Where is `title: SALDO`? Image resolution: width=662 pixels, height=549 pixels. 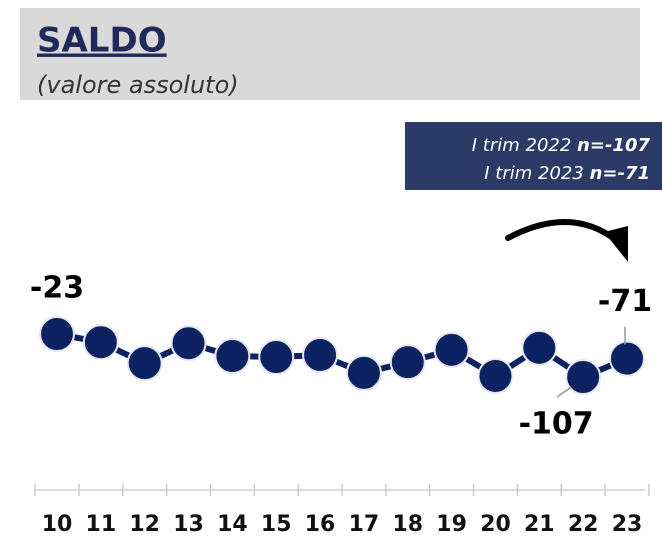
title: SALDO is located at coordinates (102, 41).